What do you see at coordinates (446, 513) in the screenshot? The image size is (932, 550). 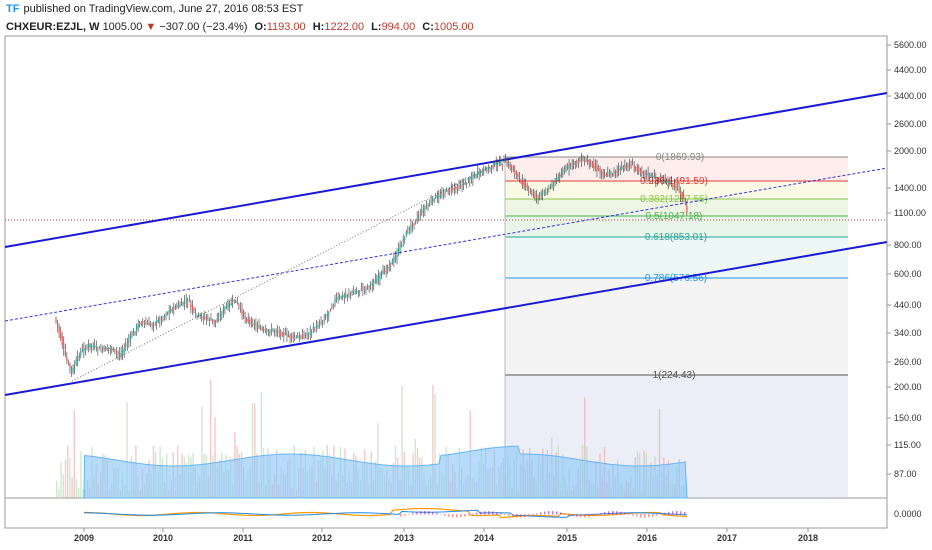 I see `indicator-pane` at bounding box center [446, 513].